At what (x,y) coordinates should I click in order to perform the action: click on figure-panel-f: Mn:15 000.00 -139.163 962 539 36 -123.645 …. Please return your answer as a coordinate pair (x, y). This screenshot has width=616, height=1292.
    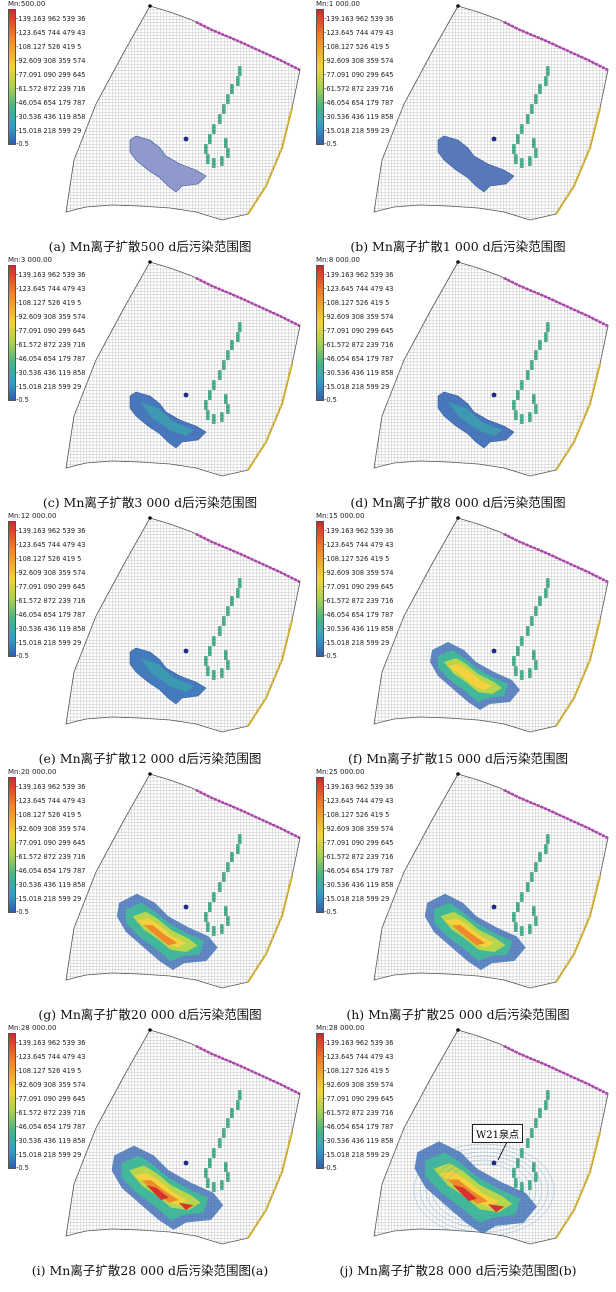
    Looking at the image, I should click on (458, 639).